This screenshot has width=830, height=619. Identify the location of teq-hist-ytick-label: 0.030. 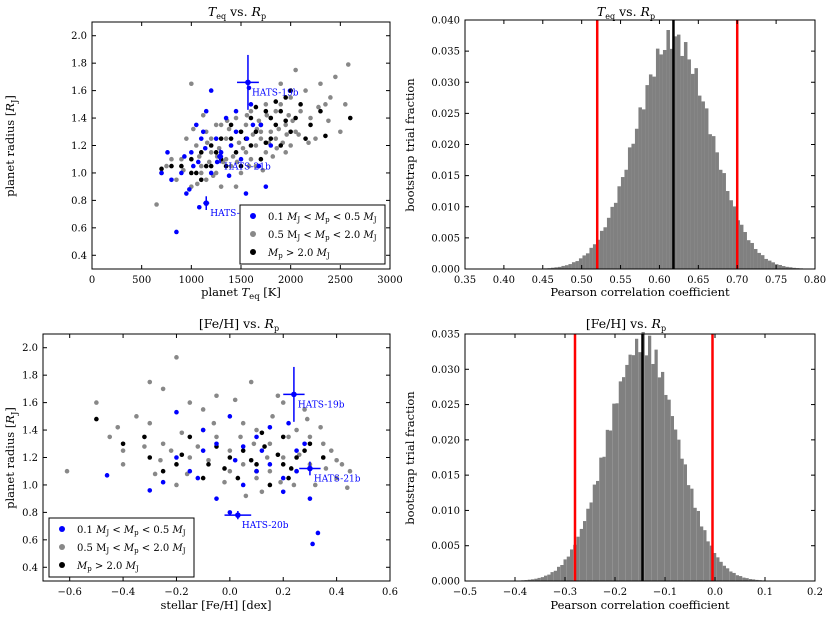
(445, 83).